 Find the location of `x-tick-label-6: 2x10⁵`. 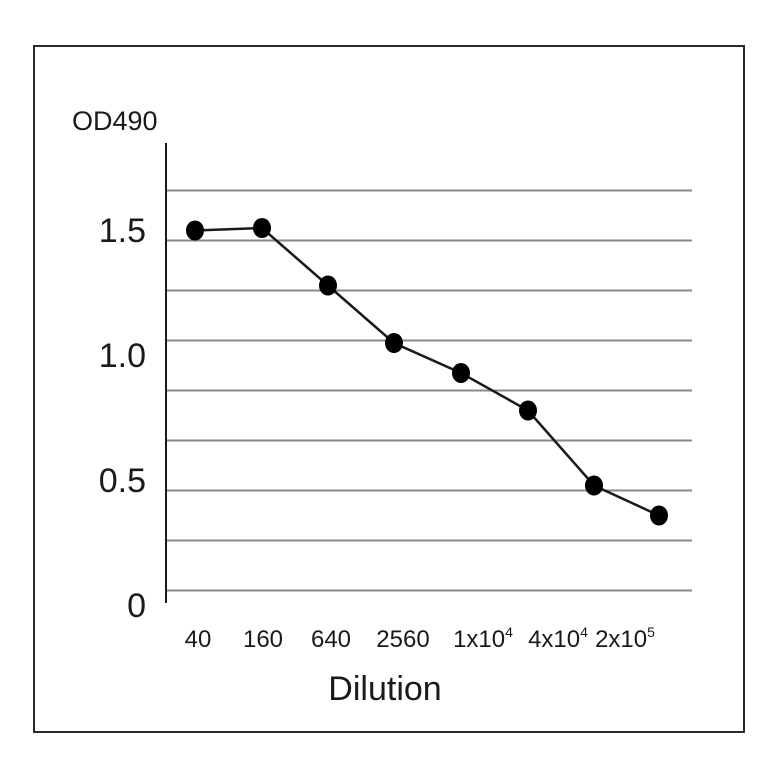

x-tick-label-6: 2x10⁵ is located at coordinates (625, 638).